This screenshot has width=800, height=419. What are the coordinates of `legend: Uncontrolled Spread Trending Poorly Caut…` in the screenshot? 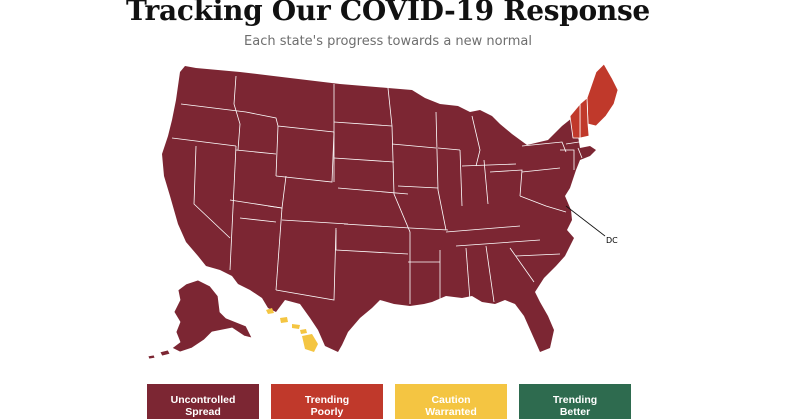 It's located at (389, 401).